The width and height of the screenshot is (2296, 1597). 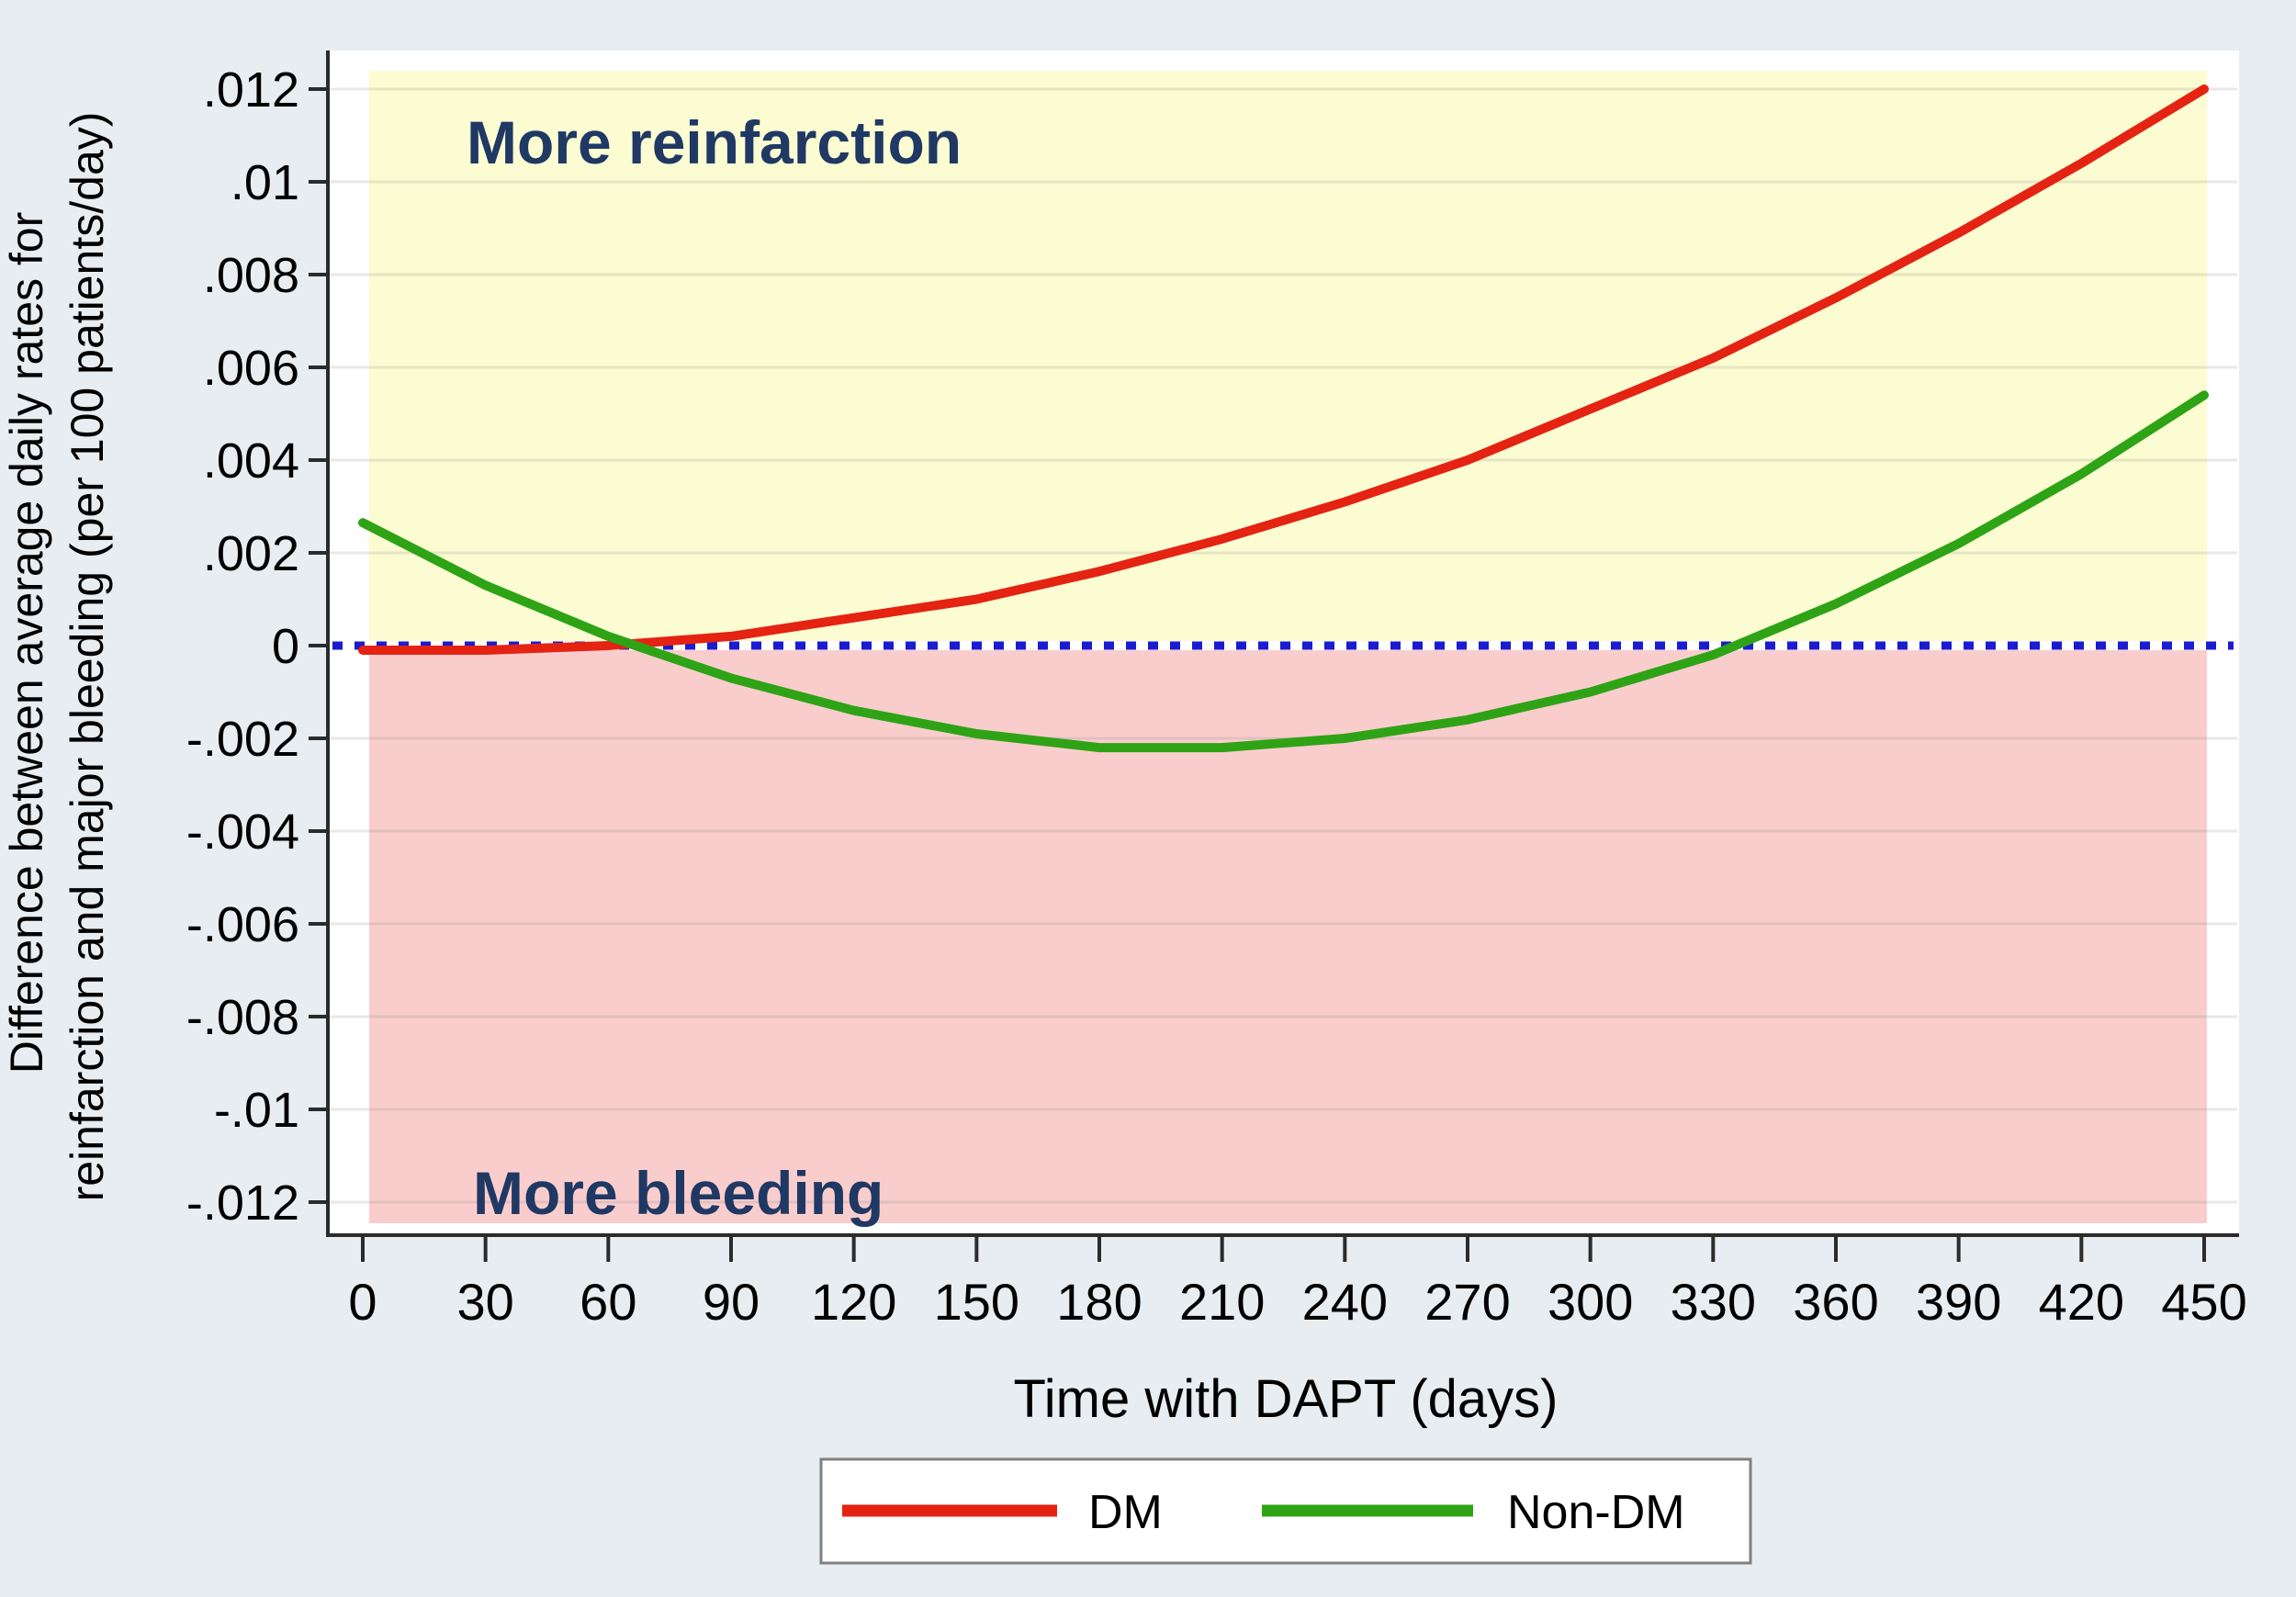 What do you see at coordinates (1345, 1302) in the screenshot?
I see `x-tick-label: 240` at bounding box center [1345, 1302].